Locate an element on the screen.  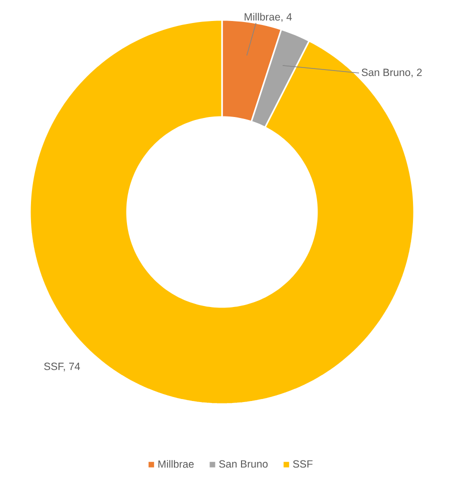
data-label: Millbrae, 4 is located at coordinates (268, 17).